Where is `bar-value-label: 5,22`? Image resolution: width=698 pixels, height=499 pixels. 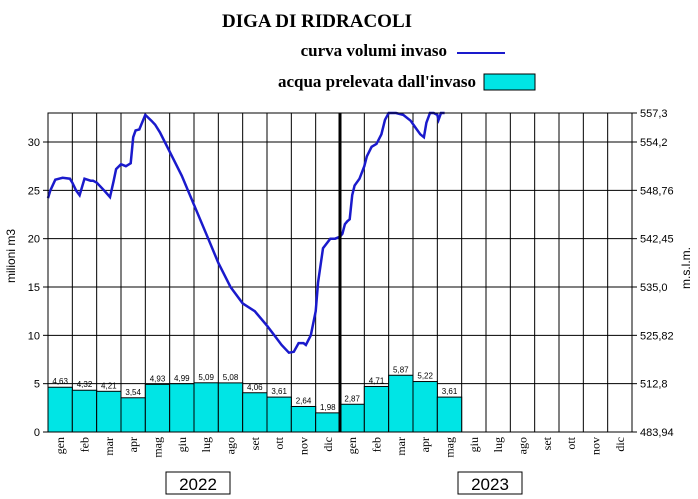 bar-value-label: 5,22 is located at coordinates (425, 376).